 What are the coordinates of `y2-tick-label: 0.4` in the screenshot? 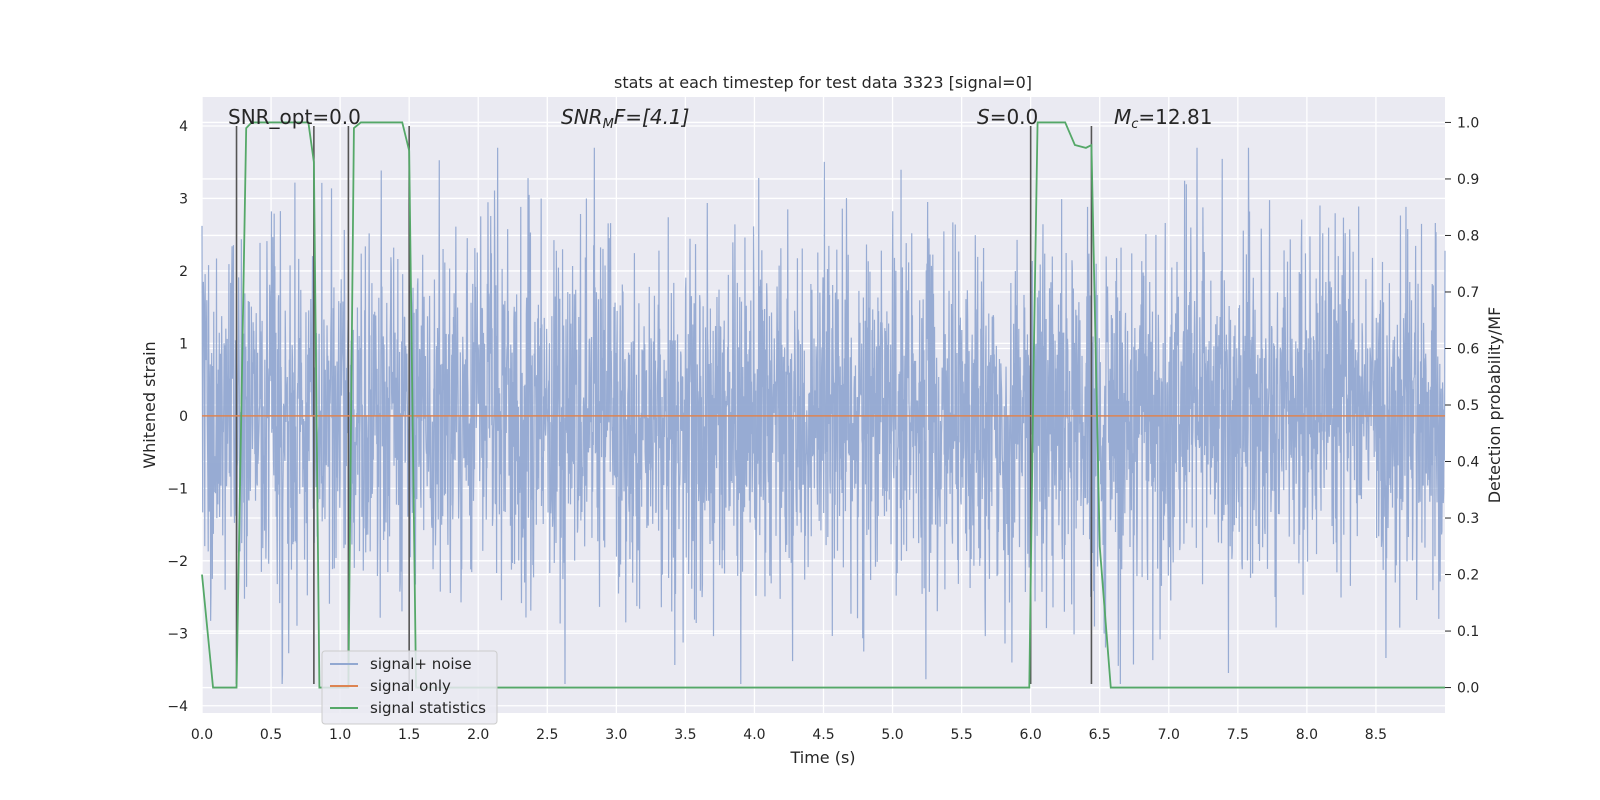 It's located at (1468, 463).